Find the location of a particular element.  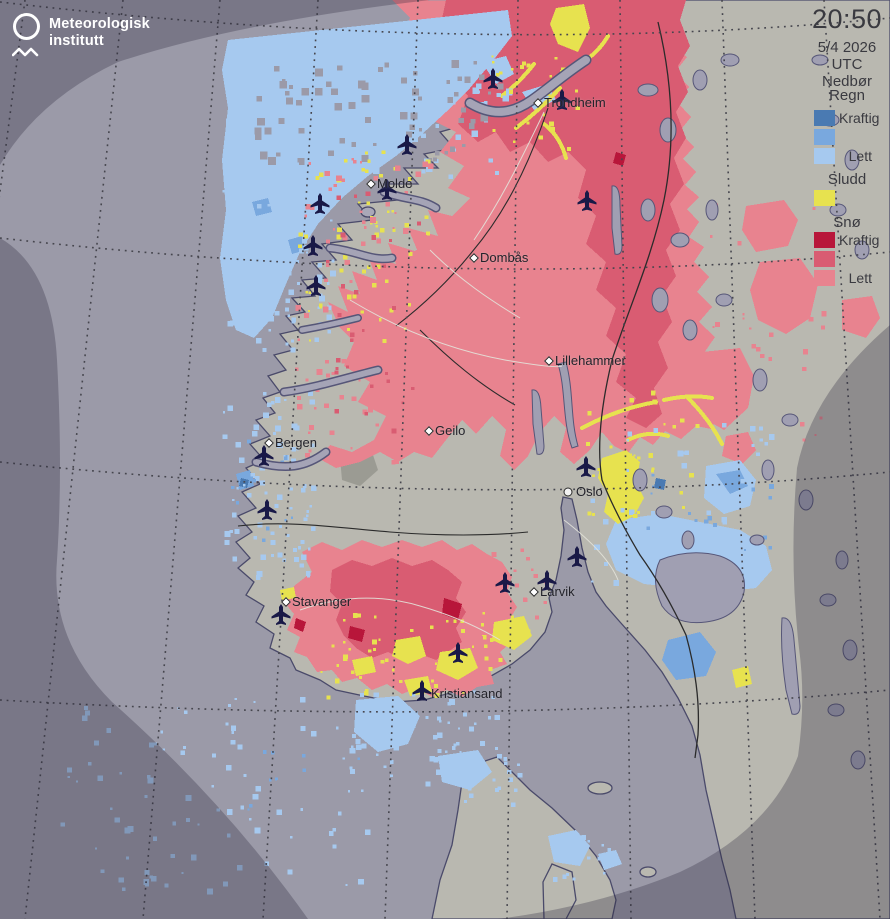

timezone: UTC is located at coordinates (847, 64).